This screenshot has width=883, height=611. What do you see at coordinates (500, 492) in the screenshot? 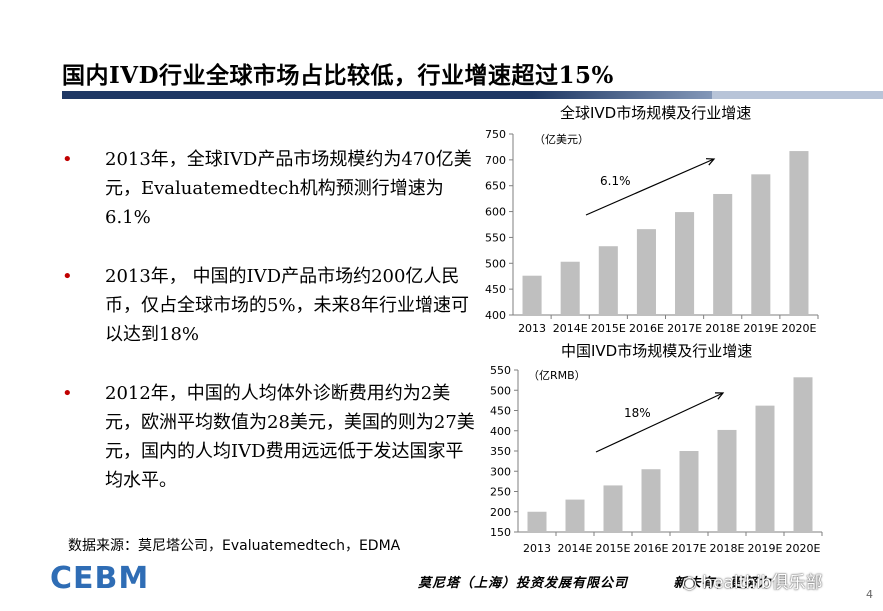
I see `y-tick-label: 250` at bounding box center [500, 492].